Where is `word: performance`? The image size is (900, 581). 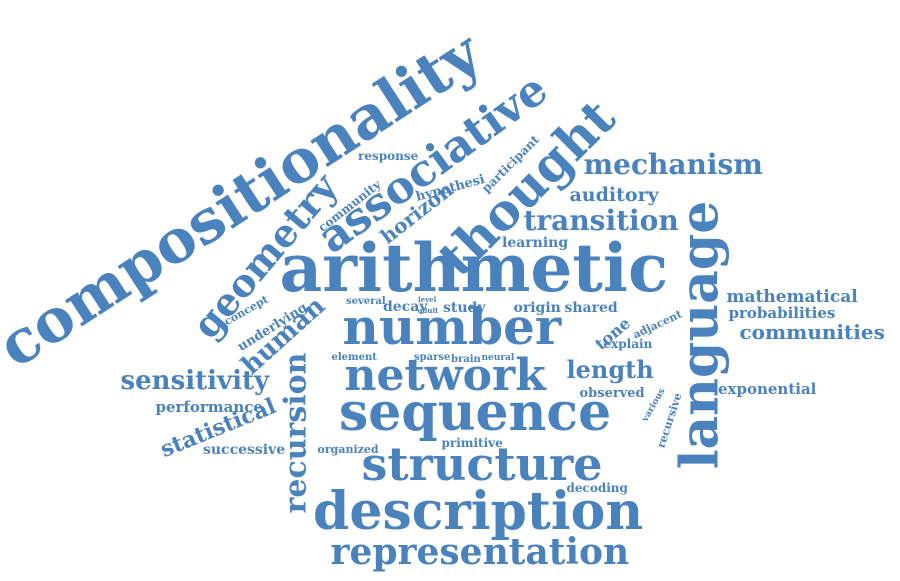
word: performance is located at coordinates (209, 406).